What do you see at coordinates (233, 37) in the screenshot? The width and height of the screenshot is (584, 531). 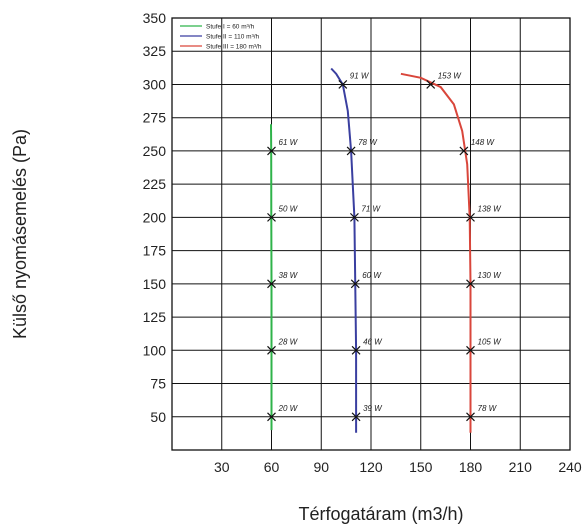 I see `legend-entry: Stufe II = 110 m³/h` at bounding box center [233, 37].